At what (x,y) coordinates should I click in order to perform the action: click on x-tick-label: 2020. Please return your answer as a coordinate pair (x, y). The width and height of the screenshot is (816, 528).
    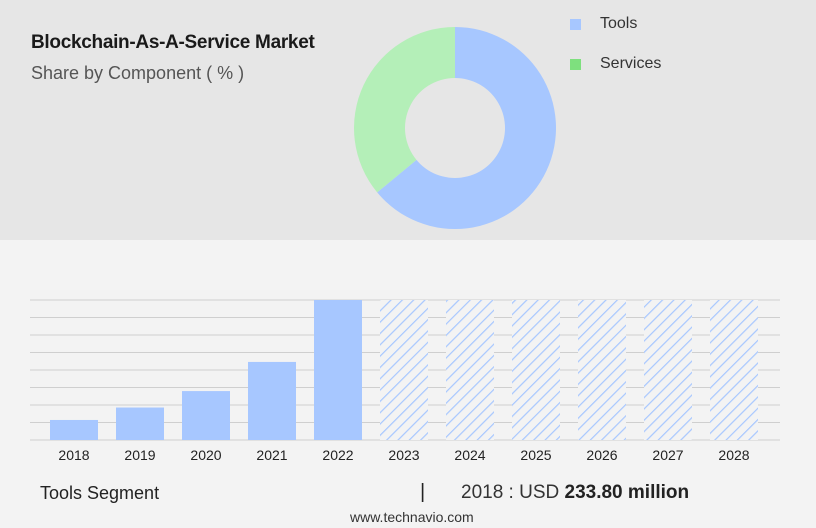
    Looking at the image, I should click on (205, 455).